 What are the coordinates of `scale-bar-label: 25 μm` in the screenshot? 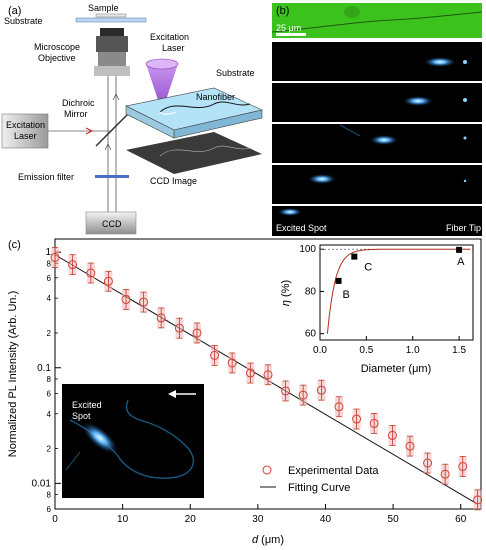 It's located at (288, 28).